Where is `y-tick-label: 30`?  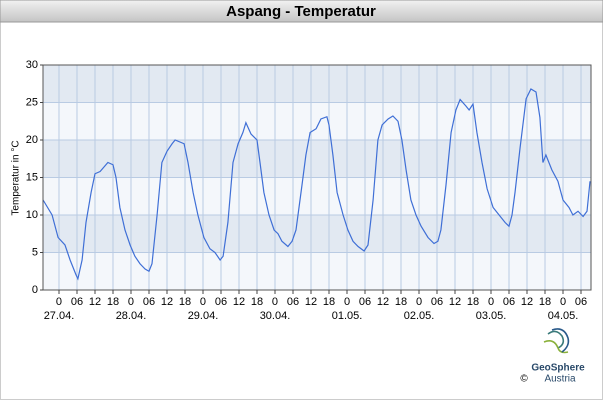 y-tick-label: 30 is located at coordinates (32, 65).